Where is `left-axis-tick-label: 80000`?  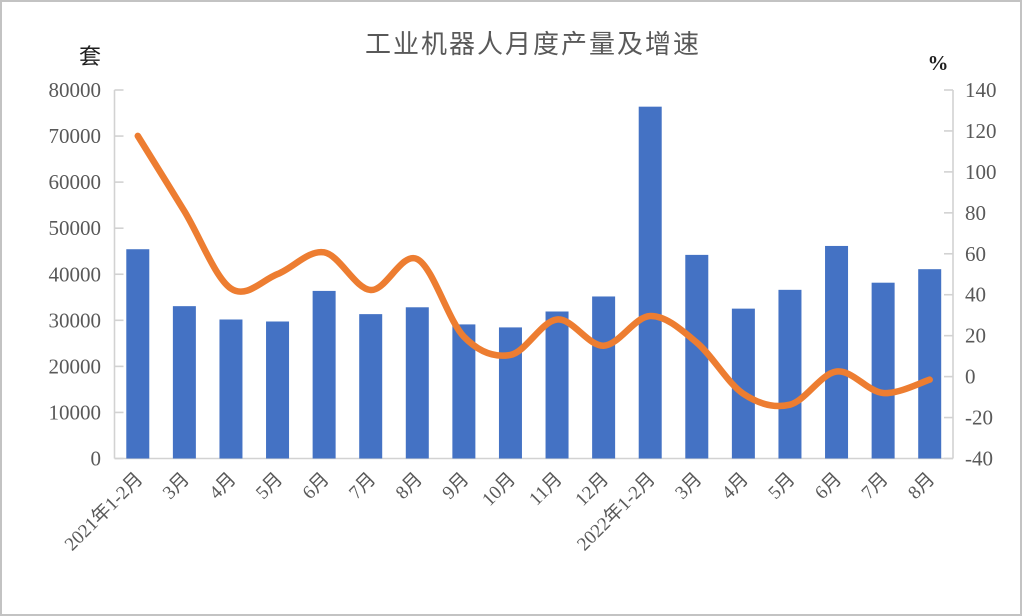
left-axis-tick-label: 80000 is located at coordinates (75, 90).